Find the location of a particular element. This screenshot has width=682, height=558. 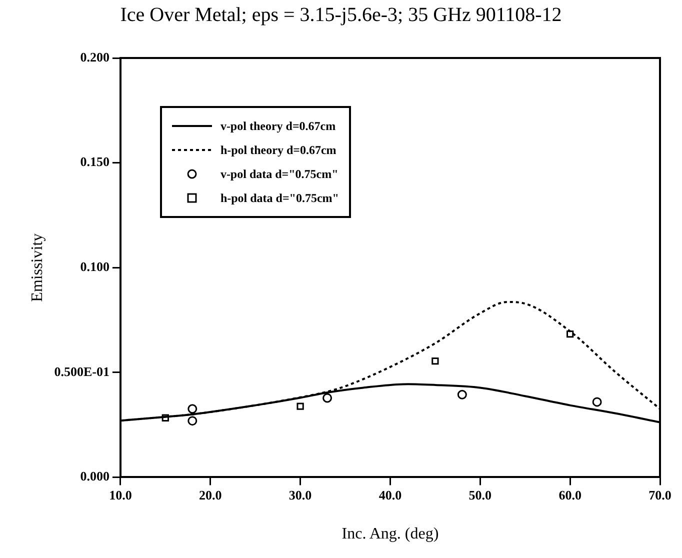

legend-label: h-pol theory d=0.67cm is located at coordinates (278, 150).